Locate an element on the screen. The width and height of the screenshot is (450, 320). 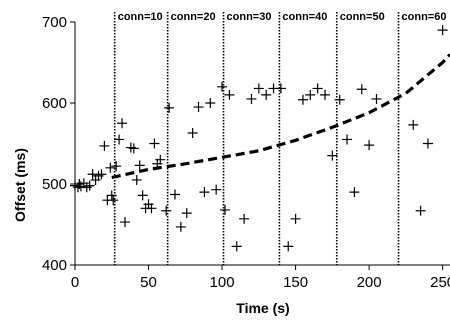
conn-marker-label: conn=10 is located at coordinates (140, 17).